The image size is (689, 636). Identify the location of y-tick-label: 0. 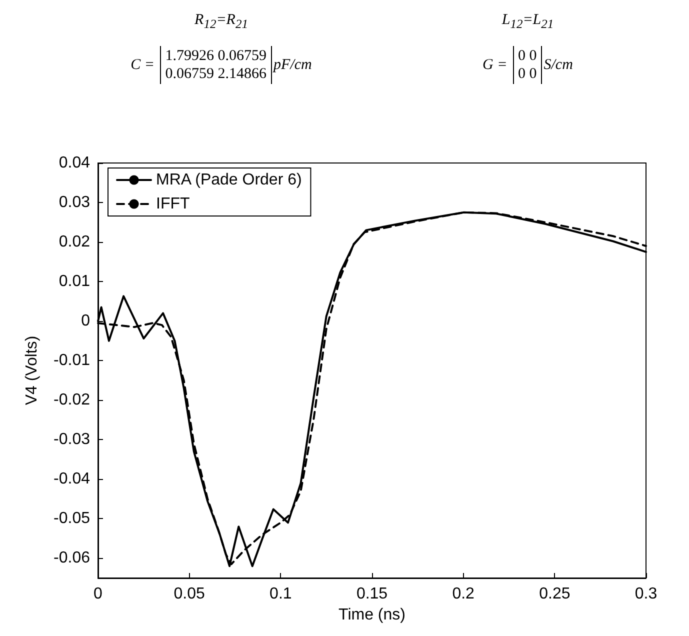
(85, 321).